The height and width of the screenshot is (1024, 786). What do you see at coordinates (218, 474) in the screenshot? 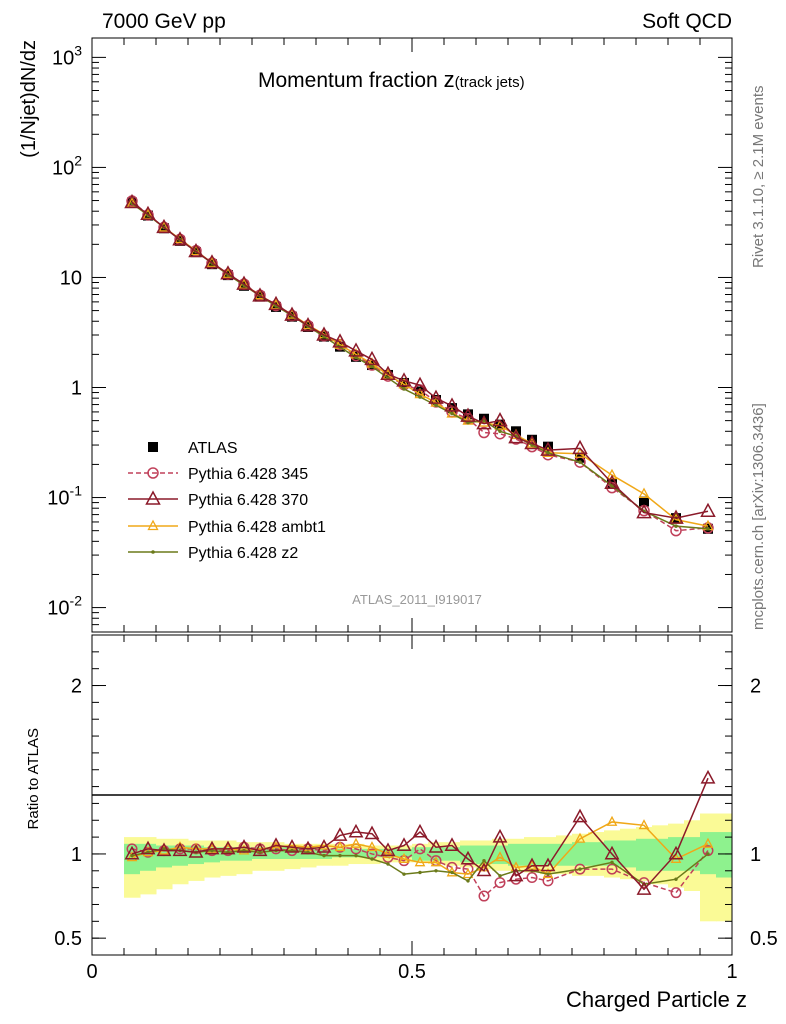
I see `legend-entry-p345: Pythia 6.428 345` at bounding box center [218, 474].